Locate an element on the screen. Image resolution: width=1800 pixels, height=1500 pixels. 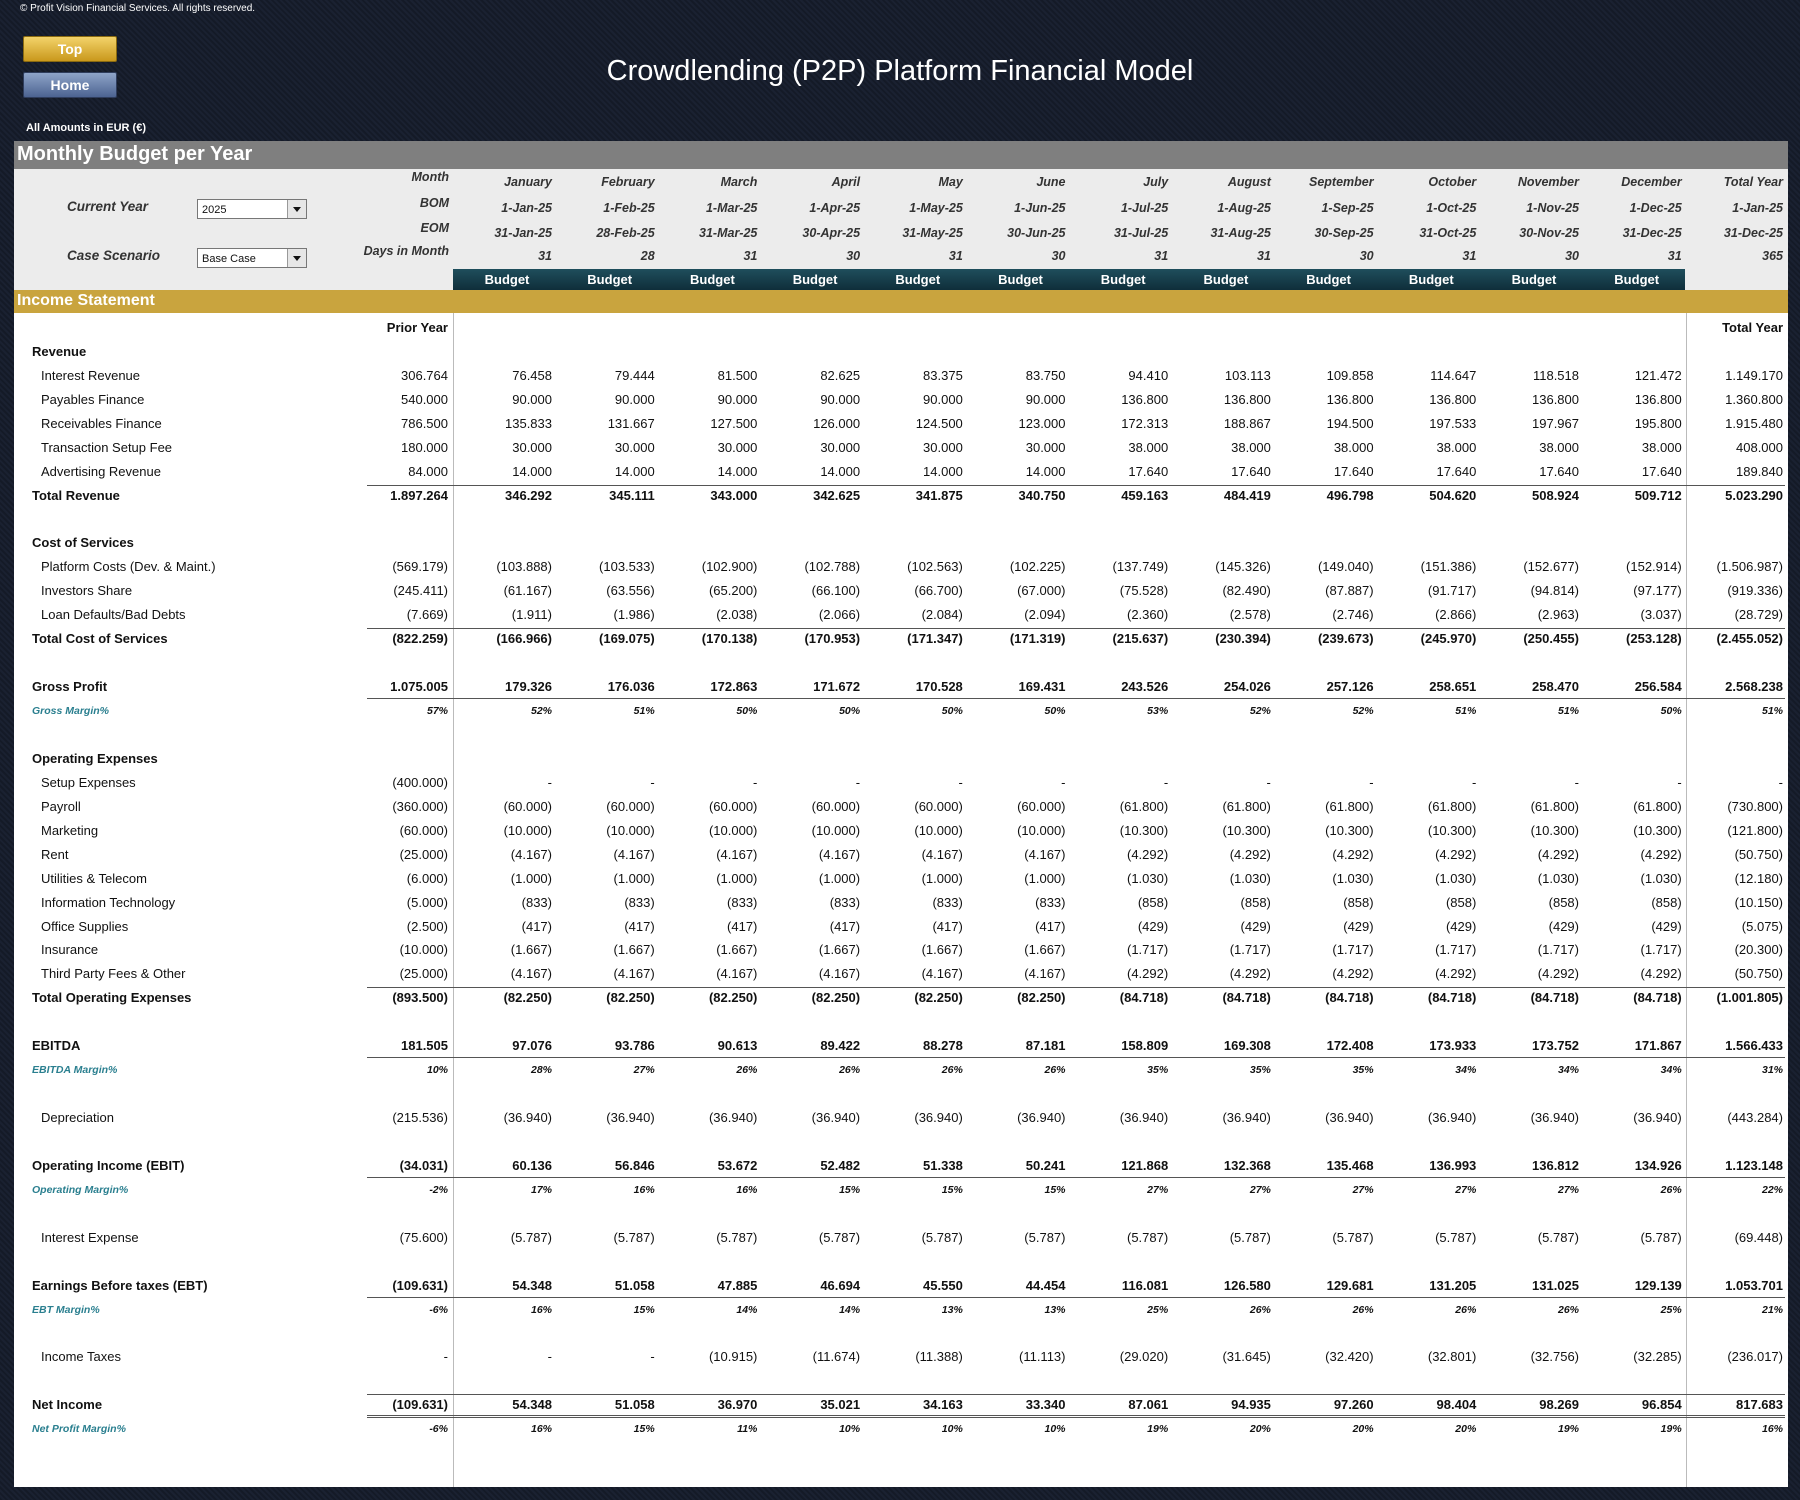
value-cell: 508.924 is located at coordinates (1555, 495).